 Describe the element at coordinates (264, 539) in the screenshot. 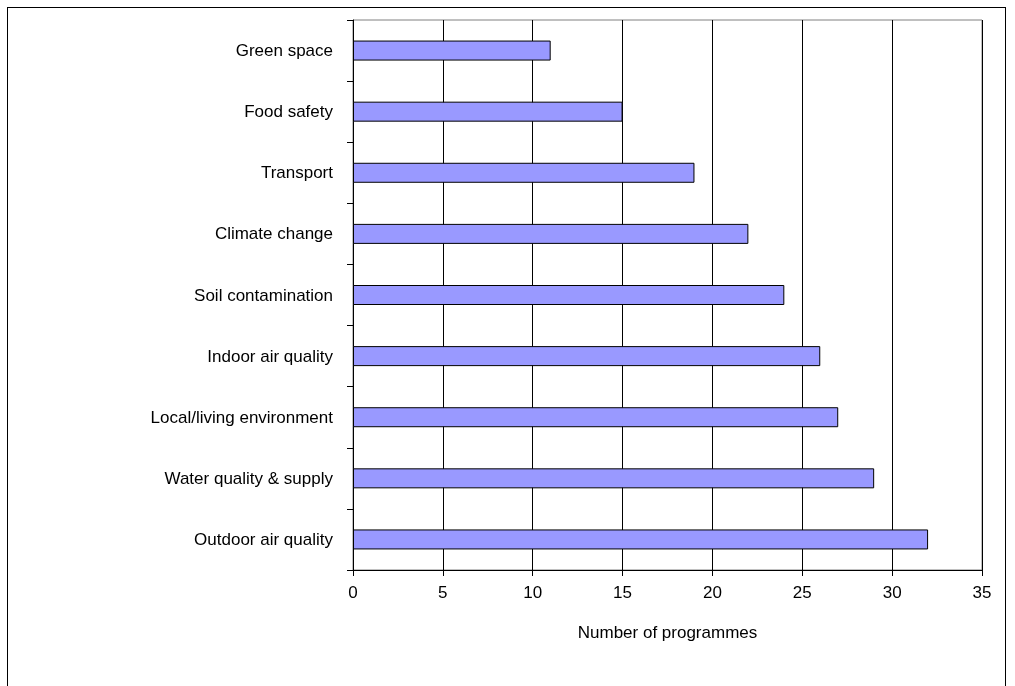

I see `y-tick-label: Outdoor air quality` at that location.